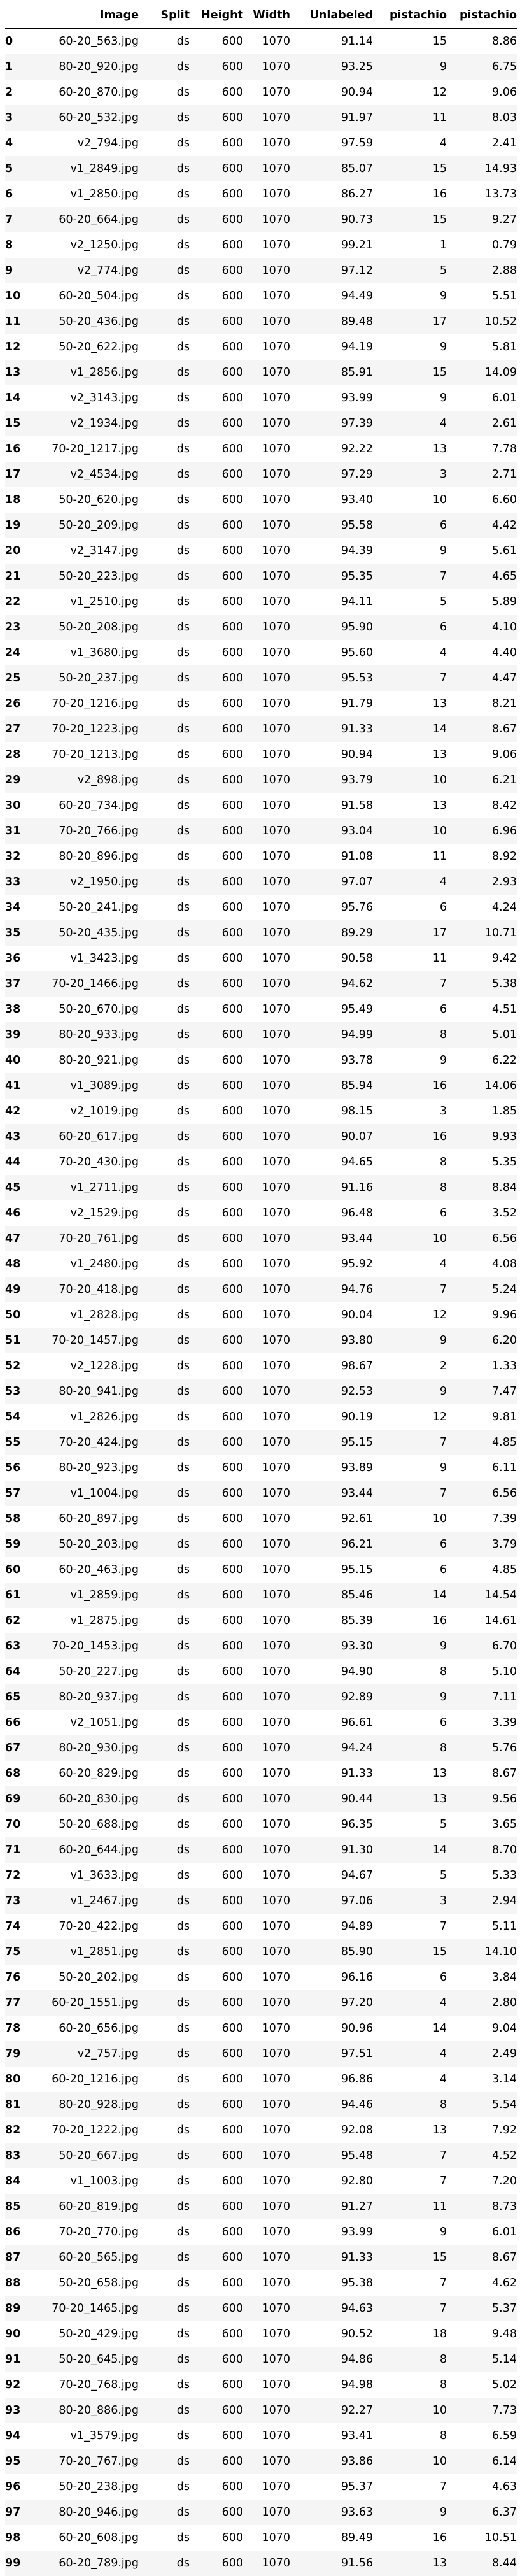 The image size is (520, 2576). I want to click on row-index: 30, so click(19, 805).